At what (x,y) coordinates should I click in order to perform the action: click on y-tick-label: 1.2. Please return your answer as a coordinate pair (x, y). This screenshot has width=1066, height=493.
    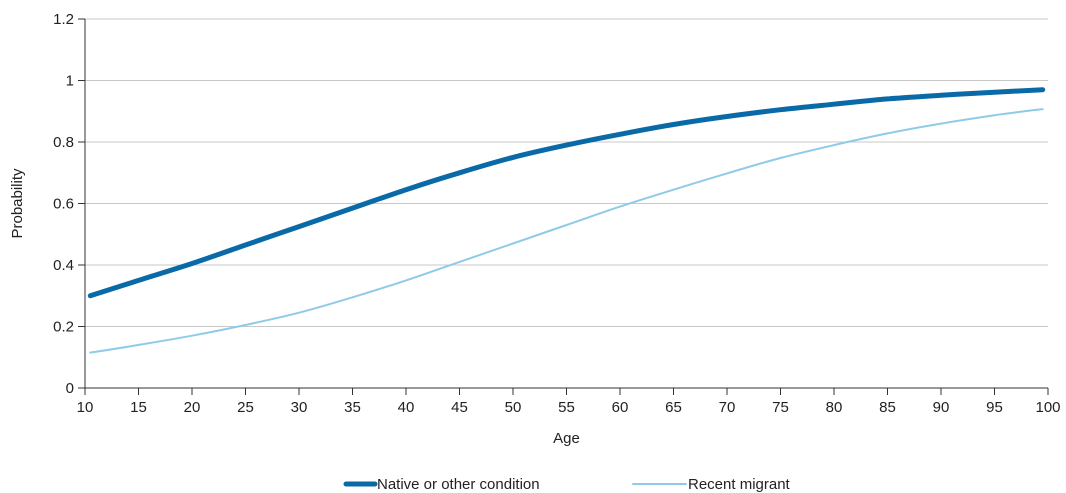
    Looking at the image, I should click on (63, 19).